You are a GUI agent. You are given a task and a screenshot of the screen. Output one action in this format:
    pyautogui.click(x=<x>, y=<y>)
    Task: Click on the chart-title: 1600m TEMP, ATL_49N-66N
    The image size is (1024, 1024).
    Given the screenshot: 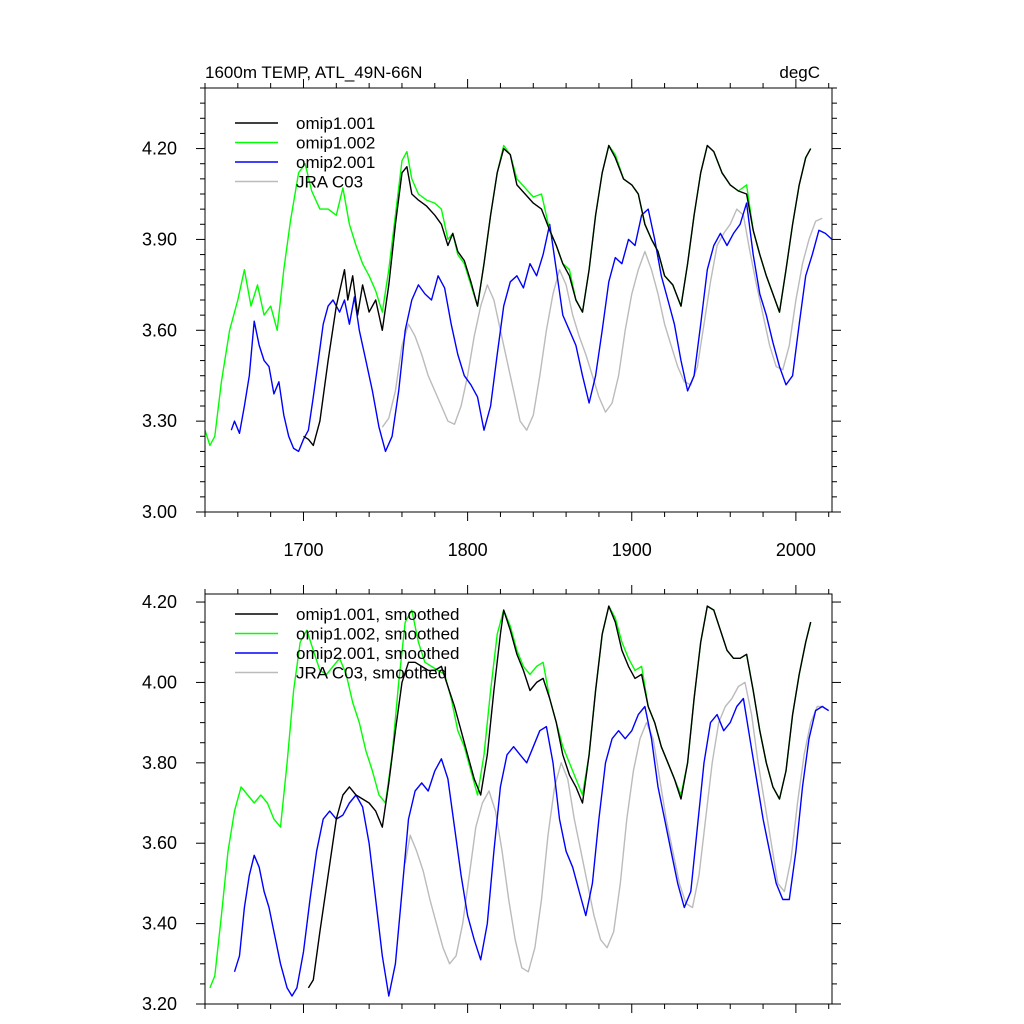 What is the action you would take?
    pyautogui.click(x=313, y=72)
    